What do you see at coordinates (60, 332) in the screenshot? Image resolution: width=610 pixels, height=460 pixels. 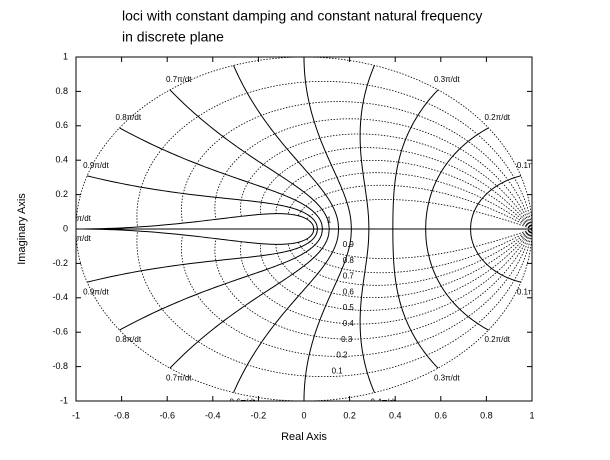 I see `y-tick-label: -0.6` at bounding box center [60, 332].